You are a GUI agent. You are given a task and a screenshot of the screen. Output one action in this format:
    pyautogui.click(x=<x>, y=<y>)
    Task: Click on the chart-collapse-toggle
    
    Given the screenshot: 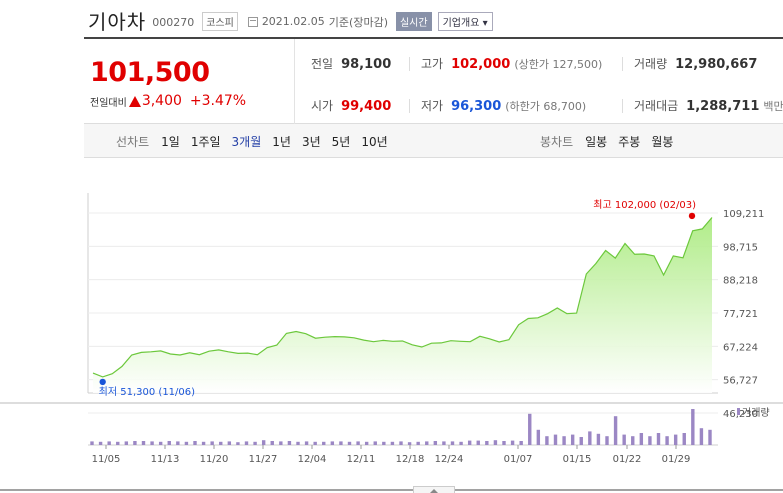 What is the action you would take?
    pyautogui.click(x=434, y=489)
    